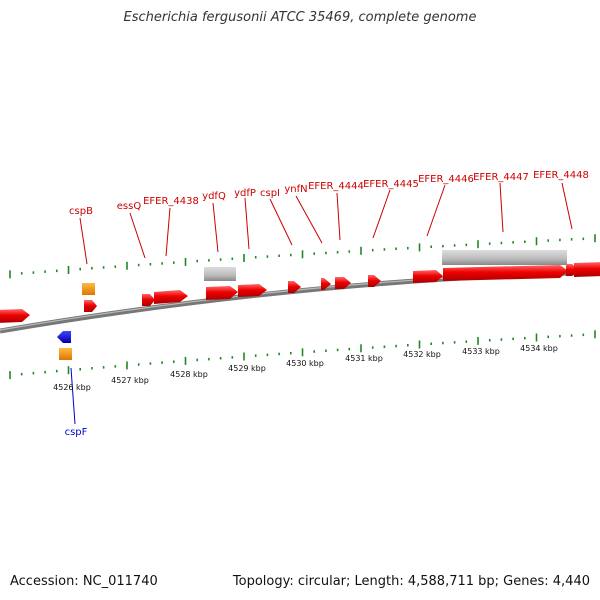  I want to click on rna-feature-ydfQ, so click(220, 274).